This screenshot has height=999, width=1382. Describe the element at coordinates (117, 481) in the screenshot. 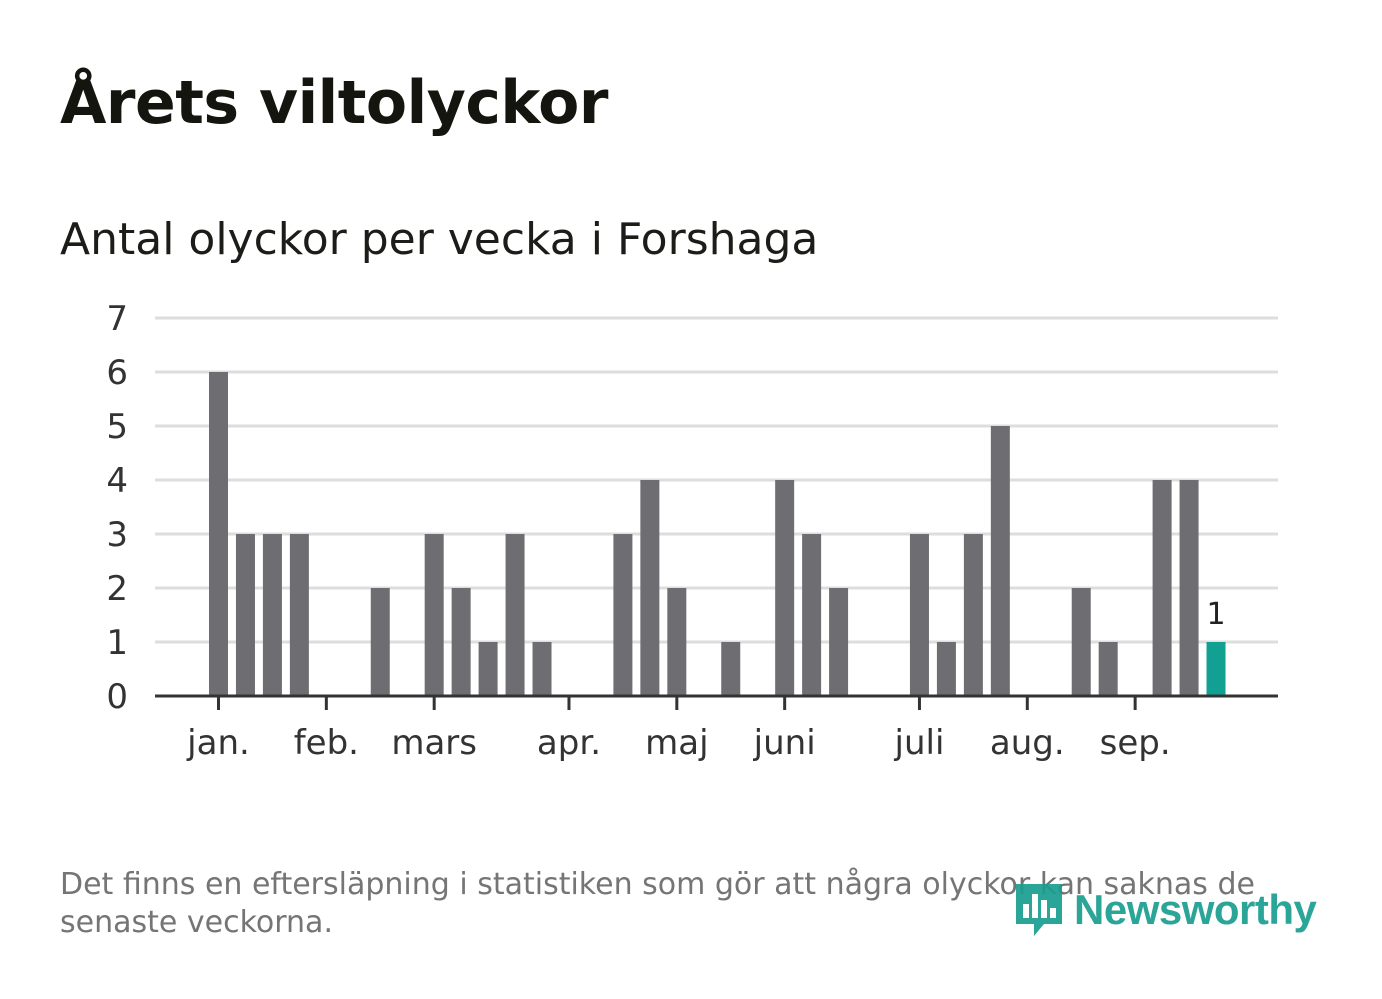

I see `y-tick-label: 4` at that location.